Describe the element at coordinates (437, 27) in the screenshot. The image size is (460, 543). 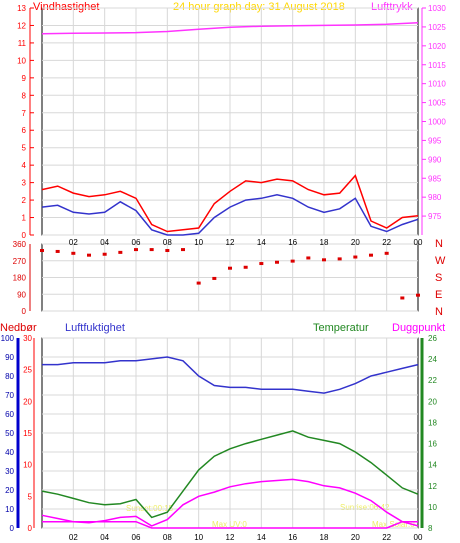
I see `pressure-tick-label: 1025` at that location.